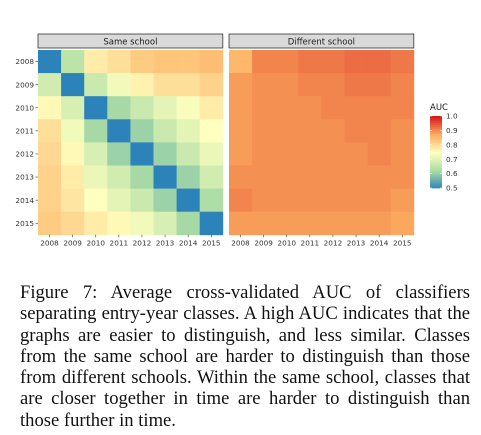  Describe the element at coordinates (188, 242) in the screenshot. I see `x-tick-label: 2014` at that location.